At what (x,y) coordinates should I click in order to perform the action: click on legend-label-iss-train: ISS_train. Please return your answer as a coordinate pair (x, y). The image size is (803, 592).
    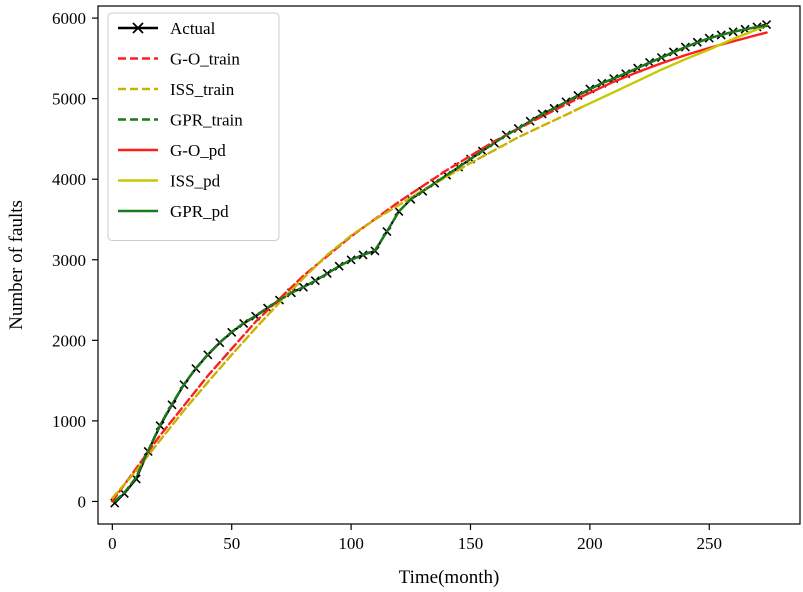
    Looking at the image, I should click on (202, 89).